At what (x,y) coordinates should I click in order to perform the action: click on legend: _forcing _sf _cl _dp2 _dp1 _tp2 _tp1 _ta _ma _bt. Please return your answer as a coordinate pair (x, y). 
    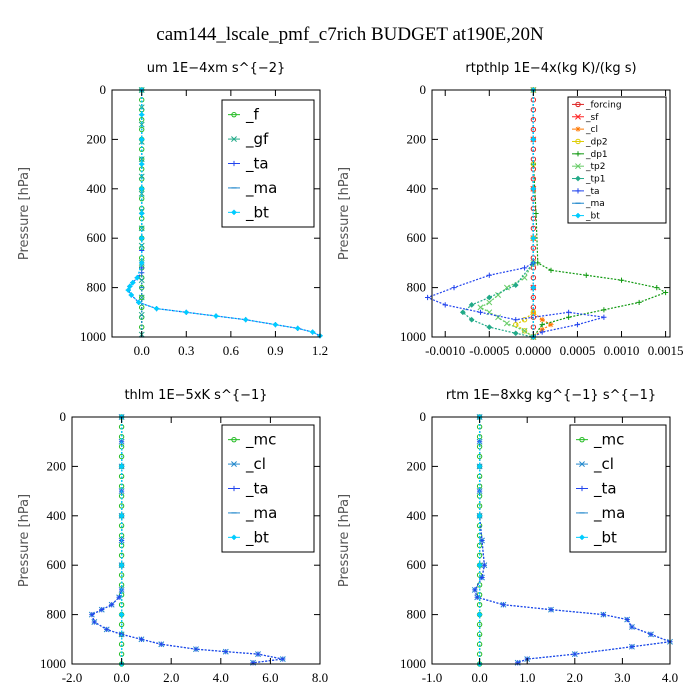
    Looking at the image, I should click on (617, 160).